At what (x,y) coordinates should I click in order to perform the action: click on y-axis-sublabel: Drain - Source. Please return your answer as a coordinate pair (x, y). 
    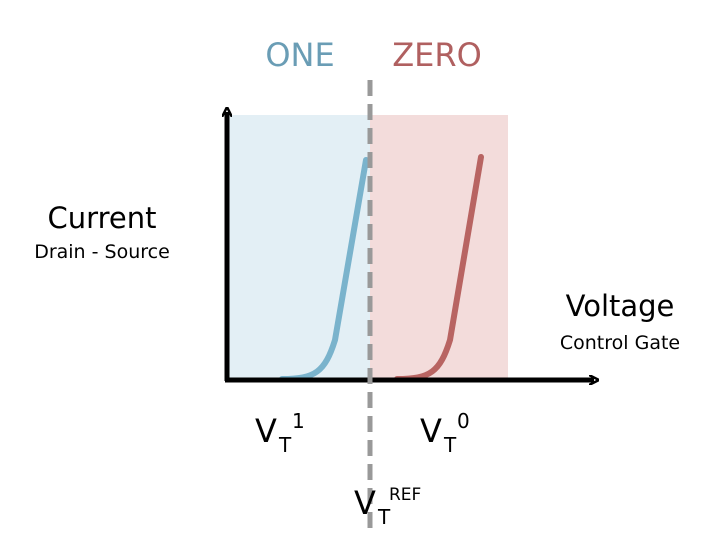
    Looking at the image, I should click on (102, 252).